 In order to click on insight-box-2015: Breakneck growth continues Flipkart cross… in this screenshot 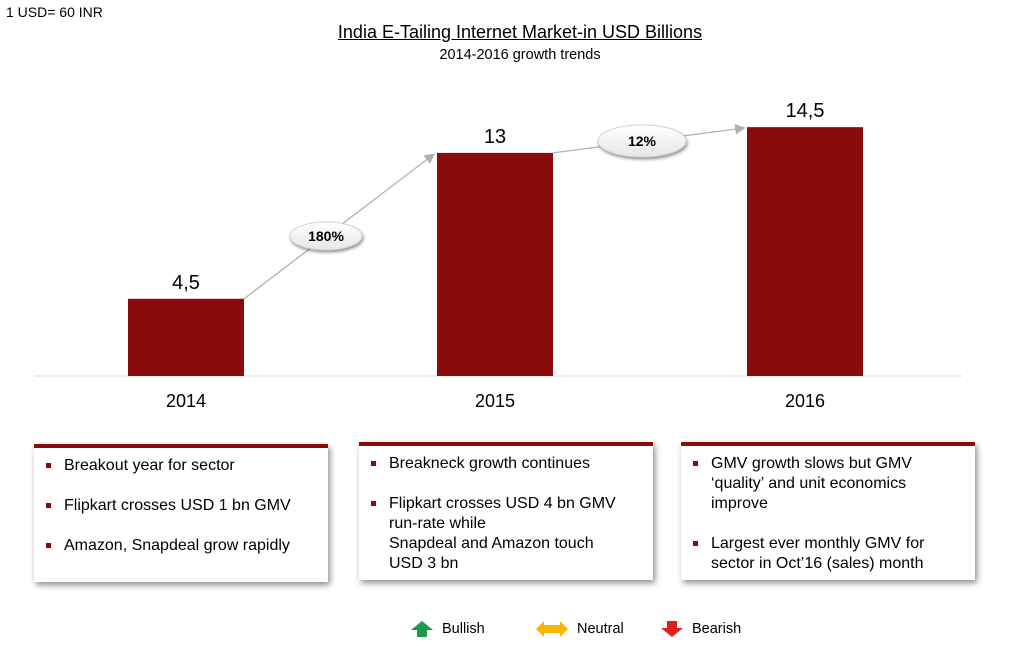, I will do `click(506, 511)`.